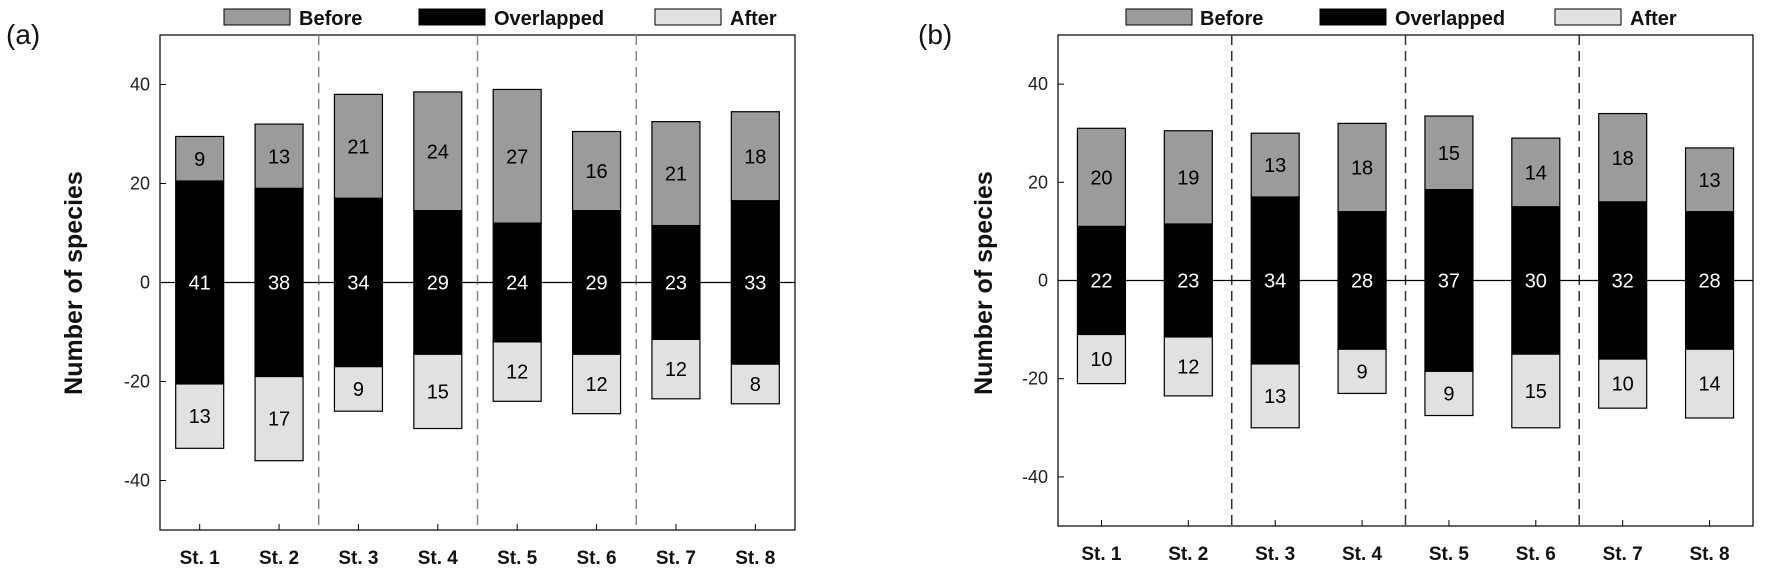  Describe the element at coordinates (755, 385) in the screenshot. I see `data-label-after: 8` at that location.